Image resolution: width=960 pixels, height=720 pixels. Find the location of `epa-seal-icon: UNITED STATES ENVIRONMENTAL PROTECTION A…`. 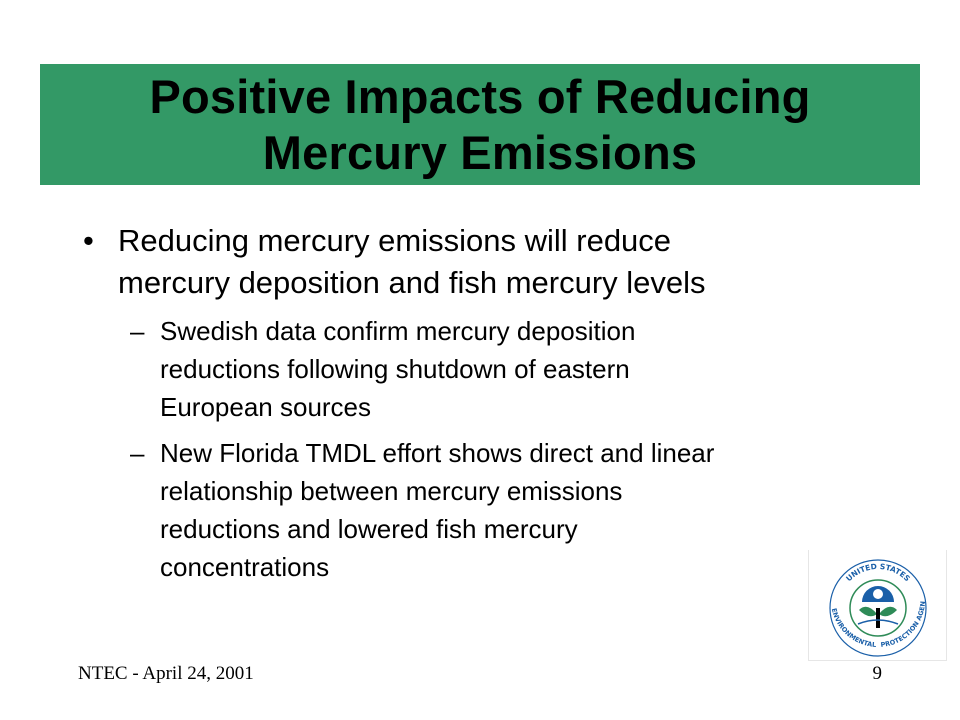

epa-seal-icon: UNITED STATES ENVIRONMENTAL PROTECTION A… is located at coordinates (868, 603).